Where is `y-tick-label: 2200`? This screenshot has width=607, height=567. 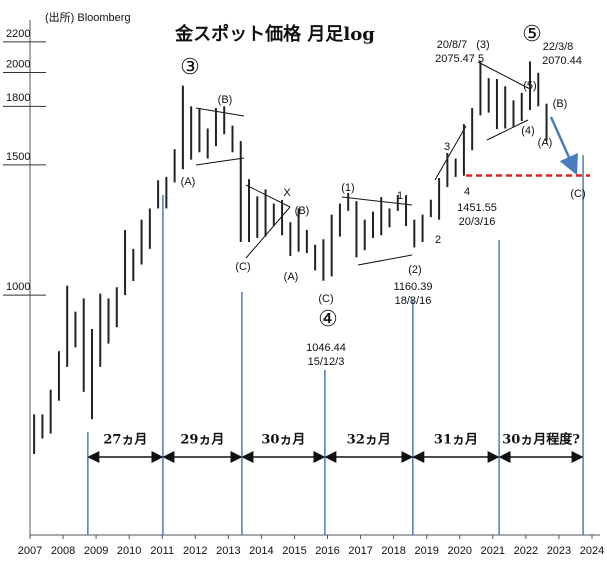 y-tick-label: 2200 is located at coordinates (18, 34).